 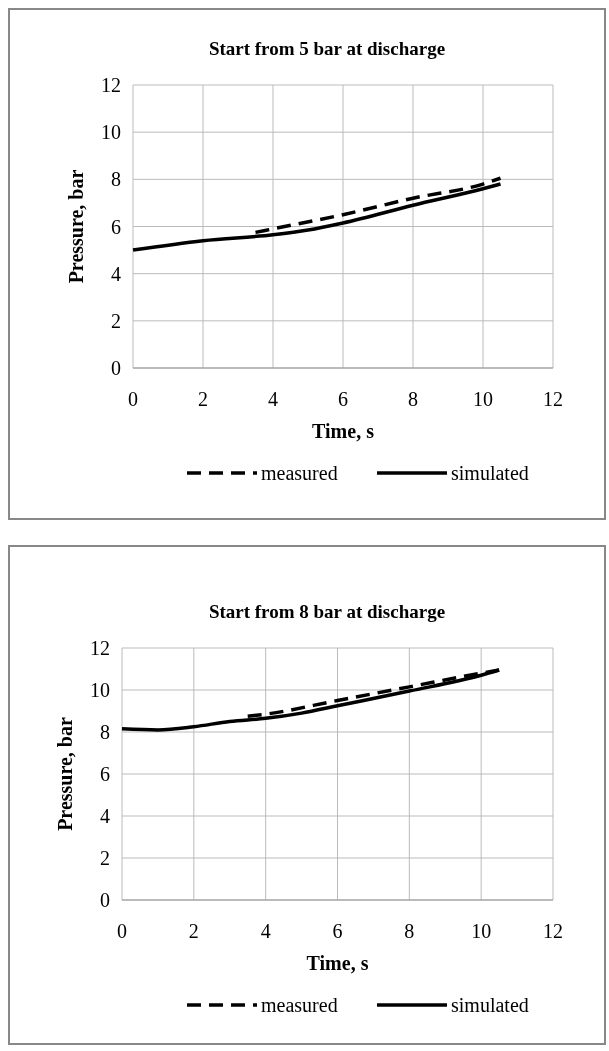 What do you see at coordinates (327, 48) in the screenshot?
I see `chart-title: Start from 5 bar at discharge` at bounding box center [327, 48].